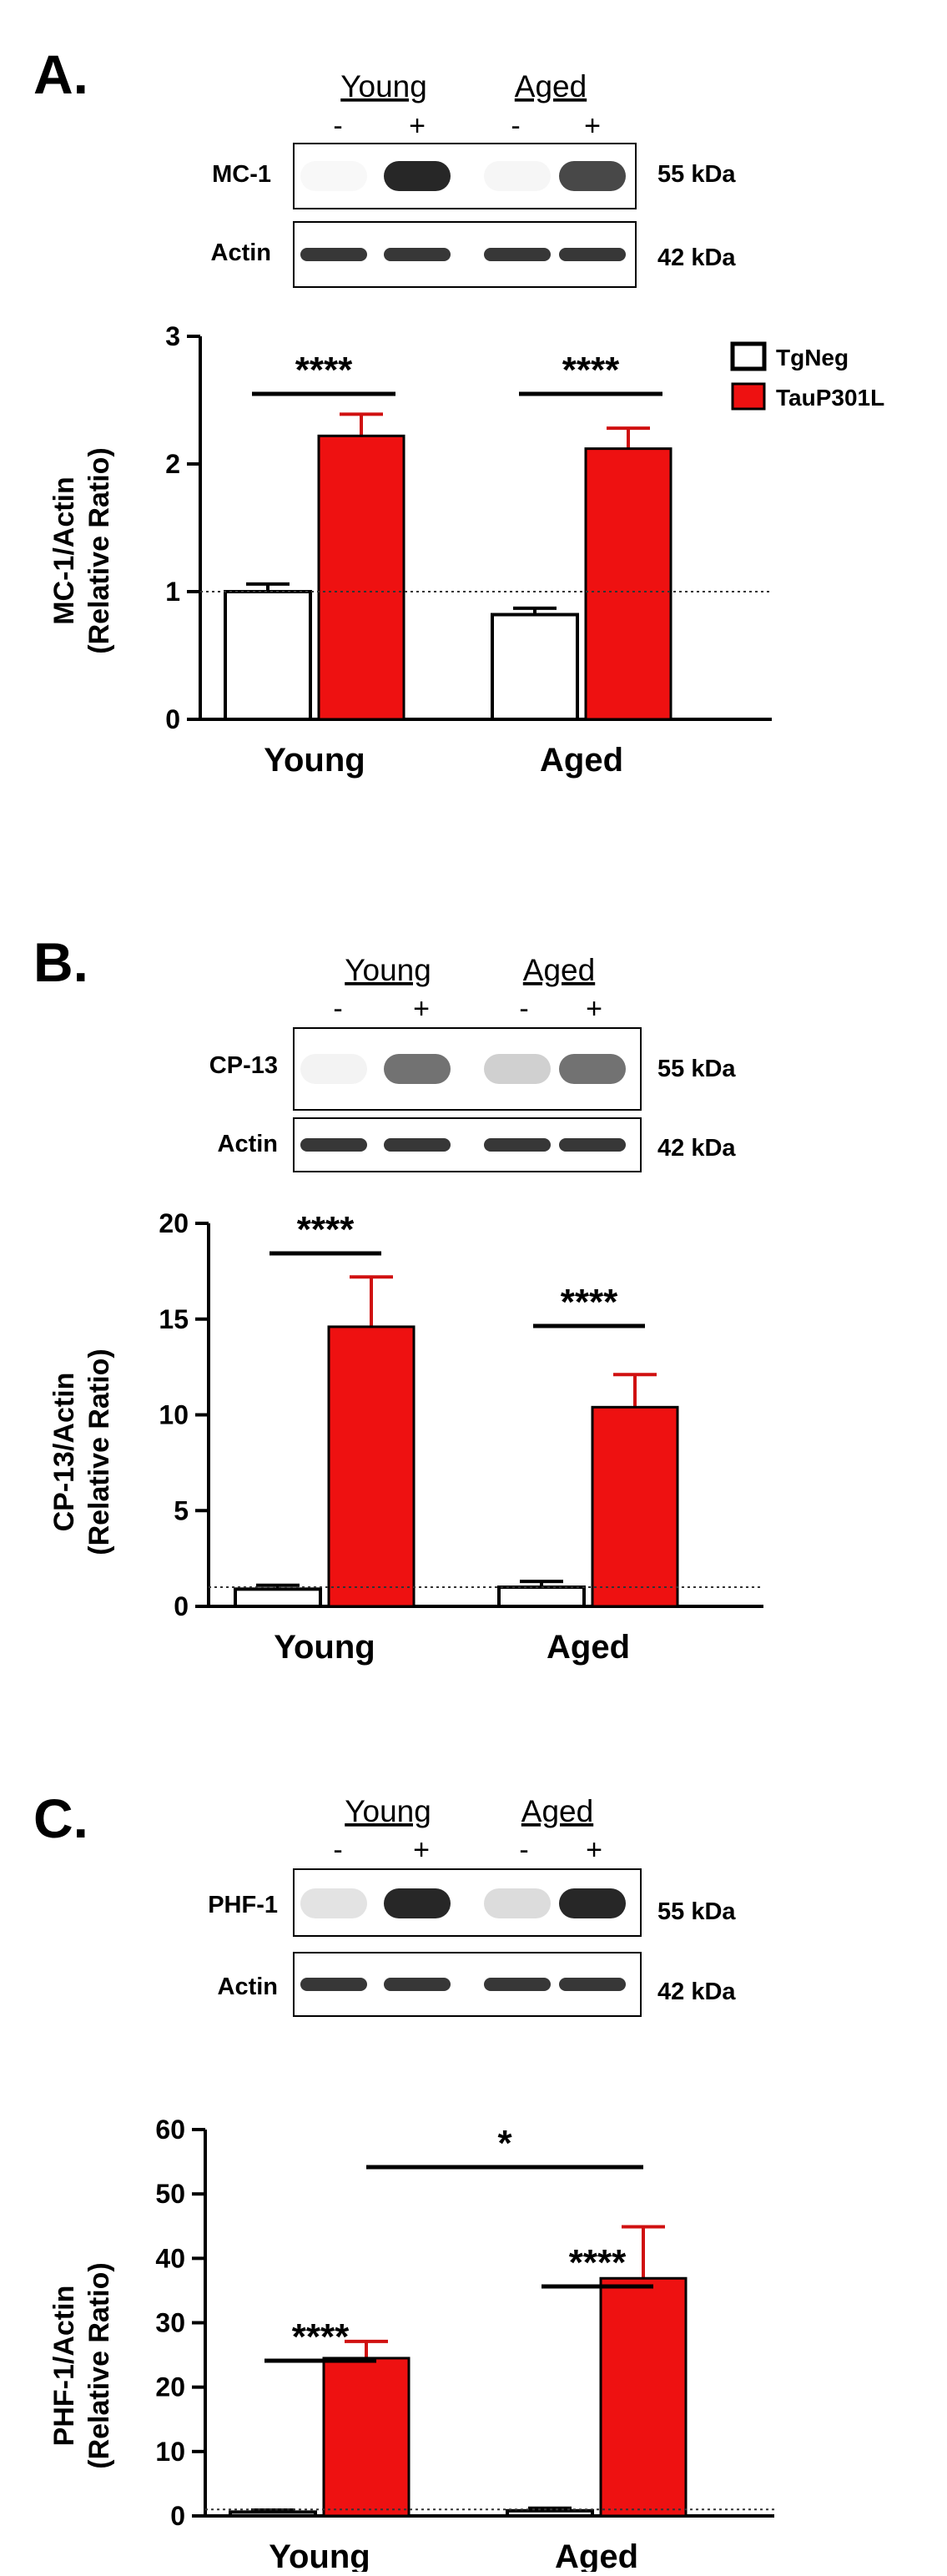 This screenshot has height=2576, width=947. I want to click on legend-swatch-tgneg, so click(748, 356).